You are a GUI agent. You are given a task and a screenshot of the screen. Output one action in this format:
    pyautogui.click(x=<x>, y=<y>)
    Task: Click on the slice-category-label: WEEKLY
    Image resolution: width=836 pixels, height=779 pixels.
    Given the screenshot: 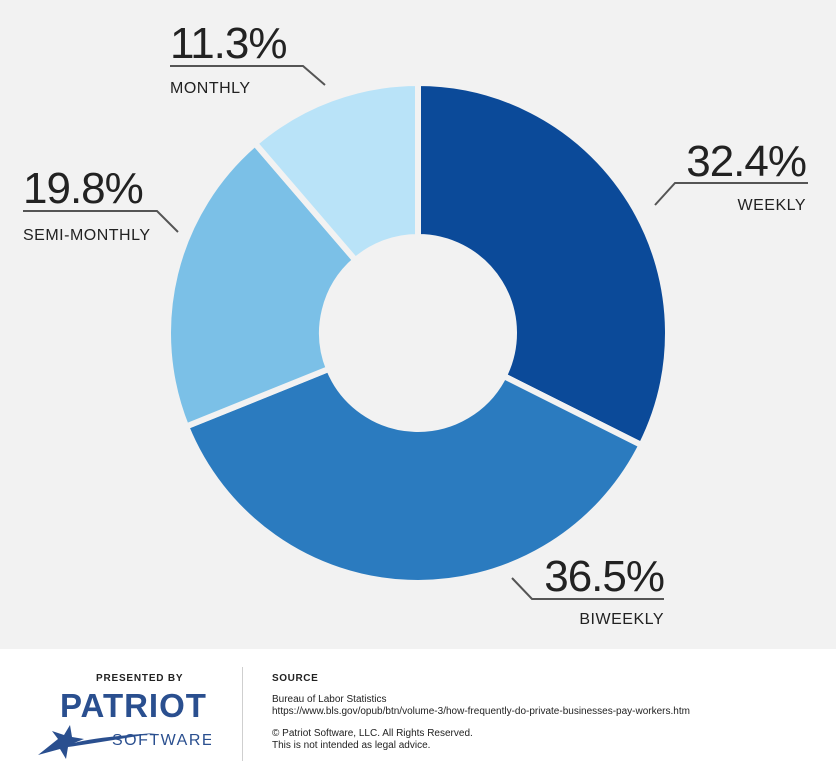 What is the action you would take?
    pyautogui.click(x=772, y=205)
    